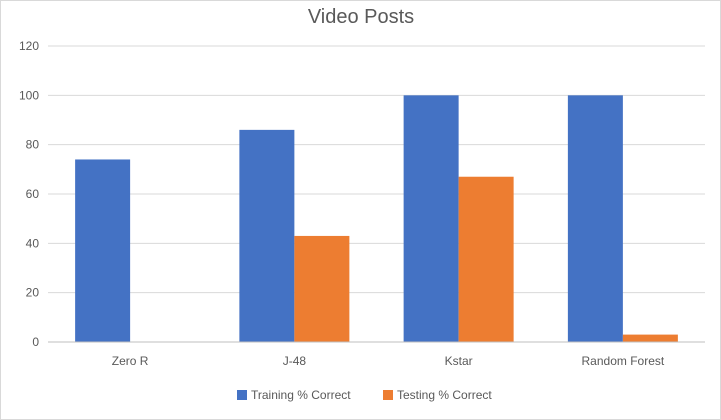 The height and width of the screenshot is (420, 721). I want to click on legend: Training % Correct Testing % Correct, so click(364, 395).